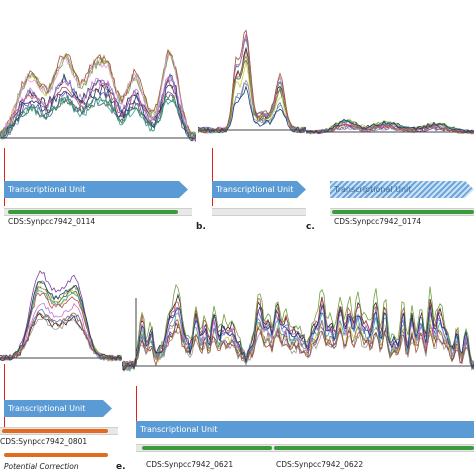 Image resolution: width=474 pixels, height=474 pixels. What do you see at coordinates (201, 227) in the screenshot?
I see `panel-letter-b: b.` at bounding box center [201, 227].